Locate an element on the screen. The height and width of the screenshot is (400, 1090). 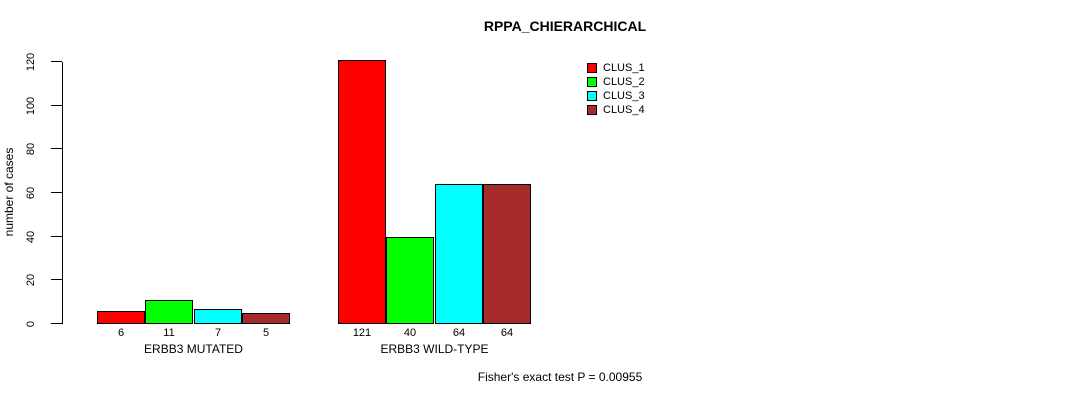
legend-item: CLUS_4 is located at coordinates (616, 110).